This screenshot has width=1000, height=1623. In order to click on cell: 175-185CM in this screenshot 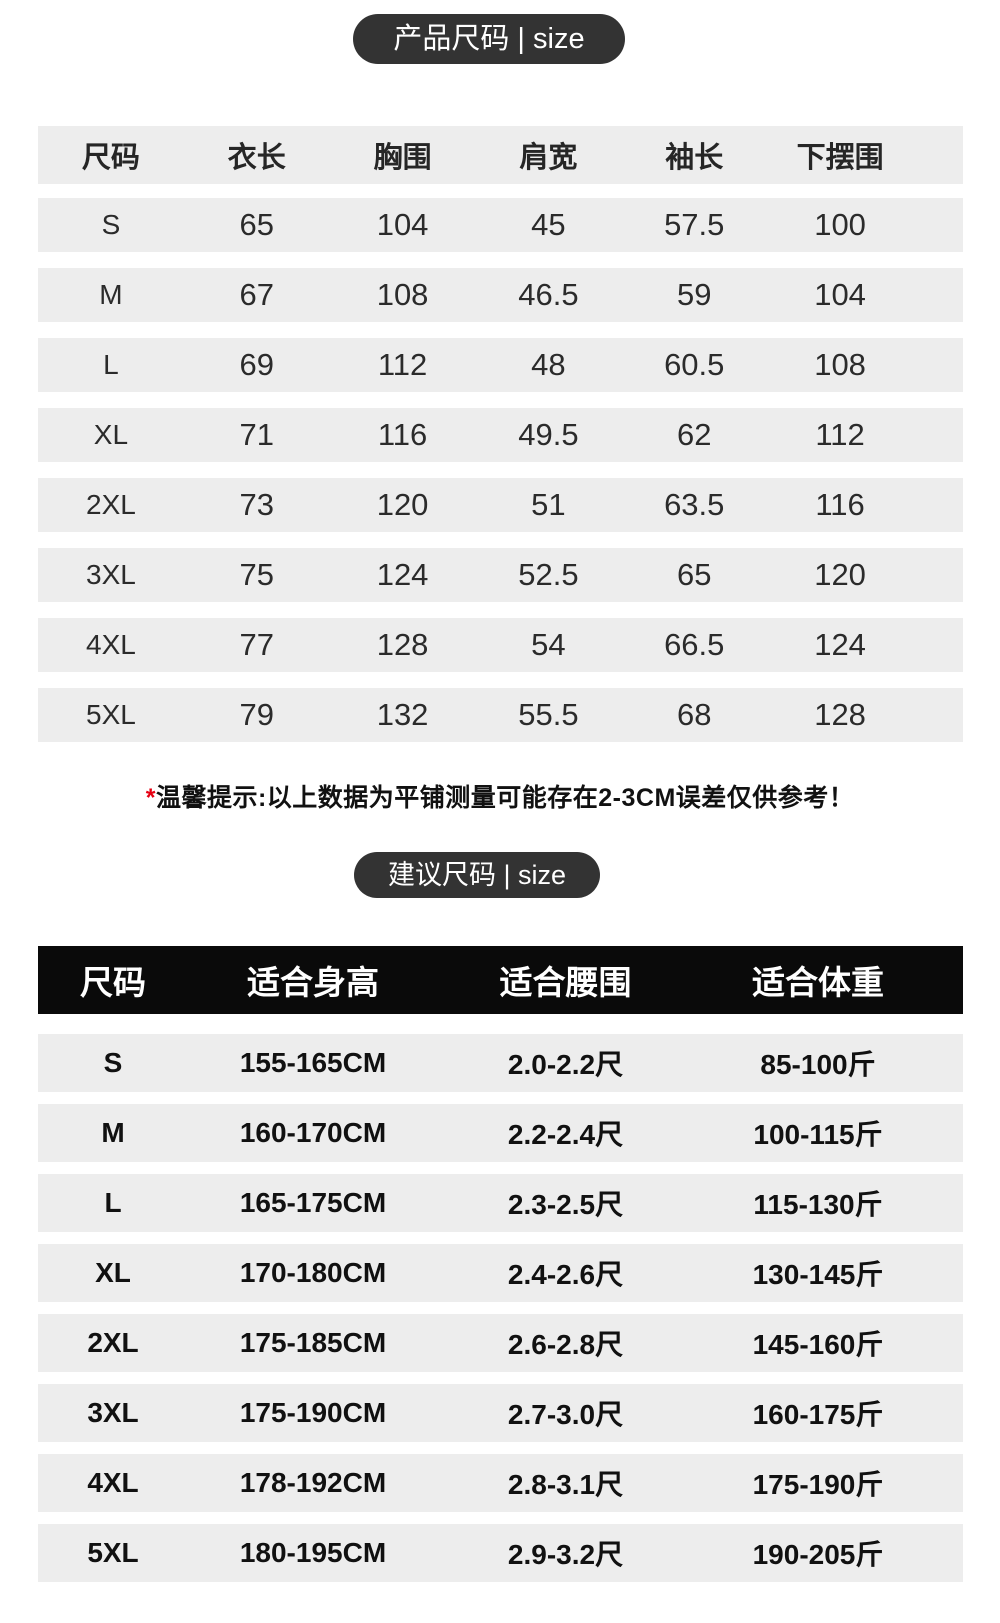, I will do `click(313, 1342)`.